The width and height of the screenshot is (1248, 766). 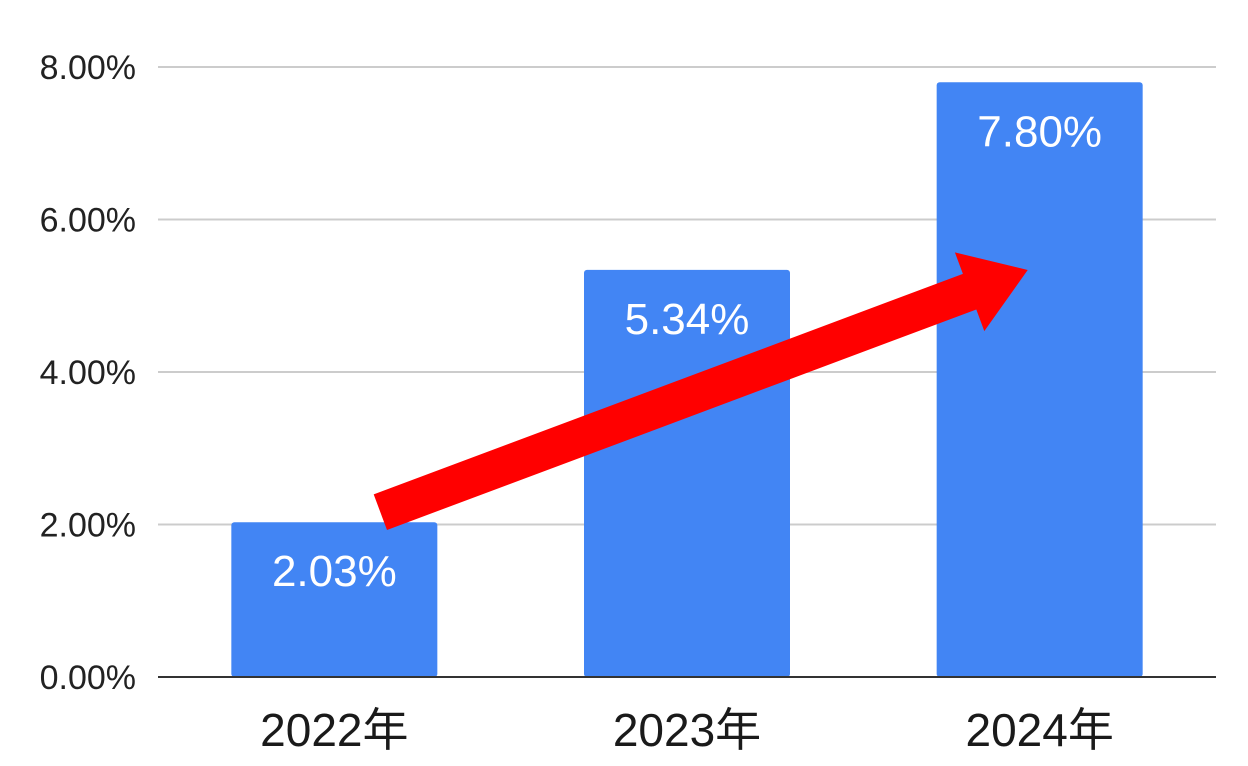 What do you see at coordinates (334, 571) in the screenshot?
I see `bar-data-label: 2.03%` at bounding box center [334, 571].